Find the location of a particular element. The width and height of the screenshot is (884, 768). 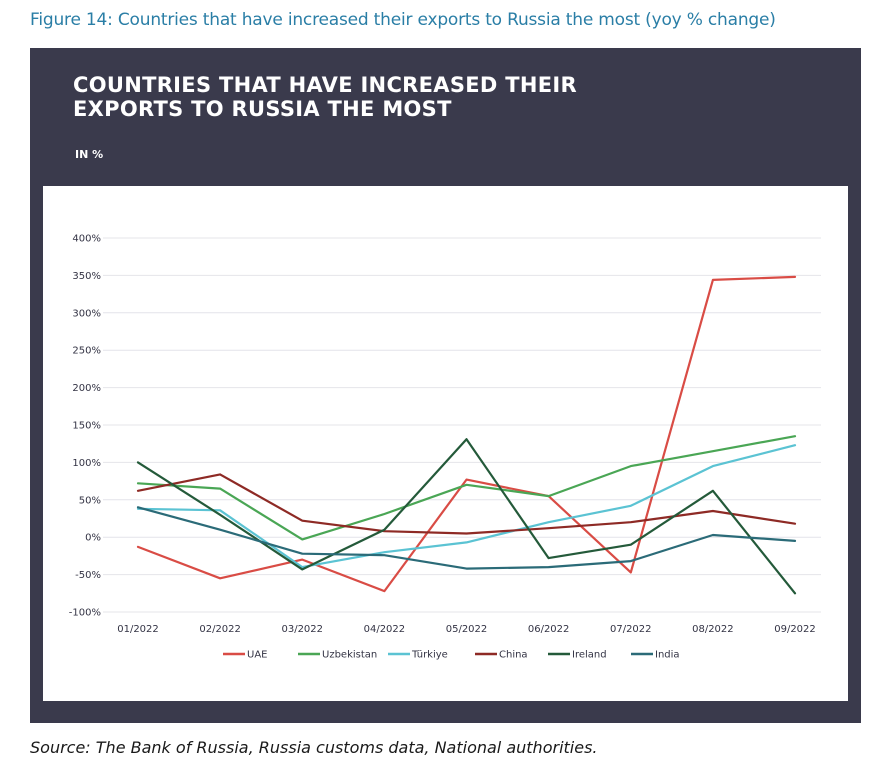

legend-label: Uzbekistan is located at coordinates (349, 655).